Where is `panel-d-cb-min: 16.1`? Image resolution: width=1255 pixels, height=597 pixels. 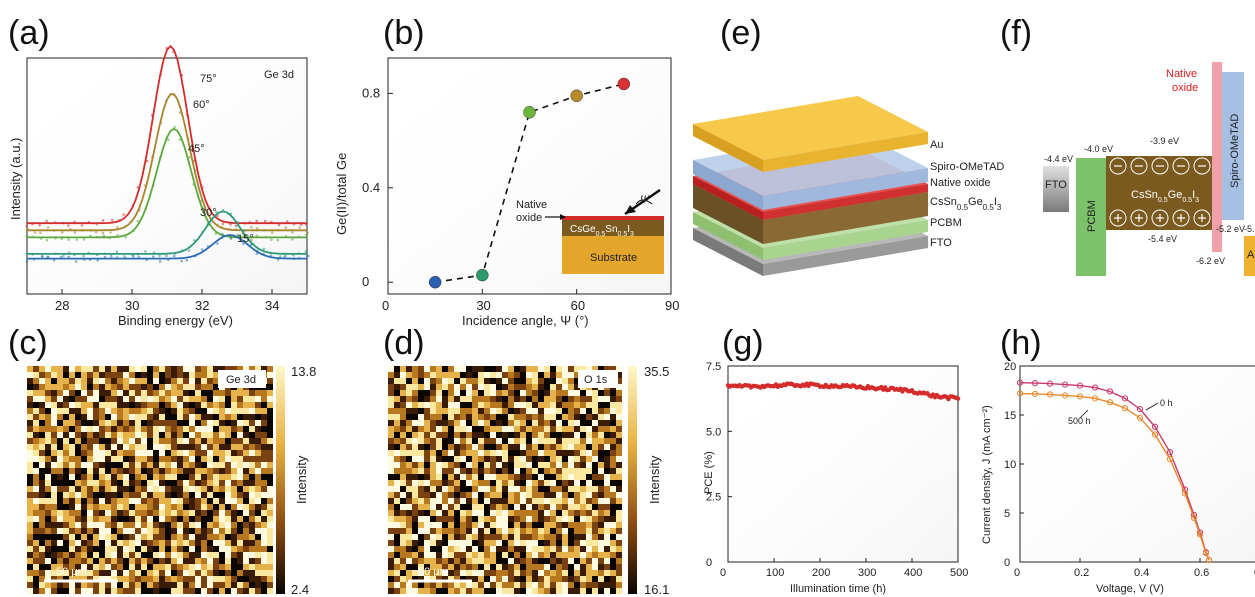 panel-d-cb-min: 16.1 is located at coordinates (656, 589).